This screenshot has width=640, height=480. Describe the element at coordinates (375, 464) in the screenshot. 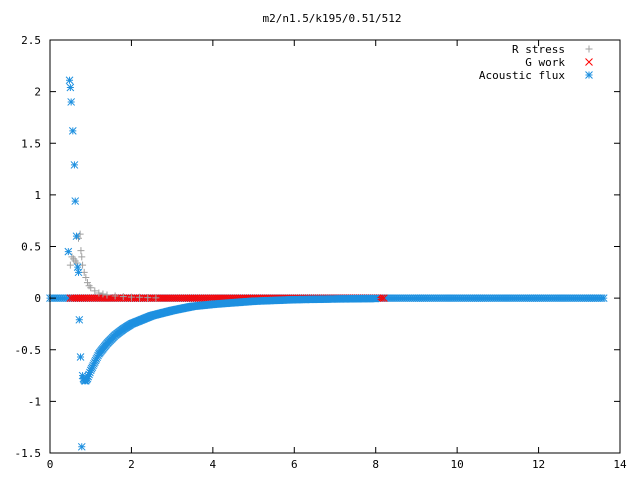

I see `x-tick-label: 8` at that location.